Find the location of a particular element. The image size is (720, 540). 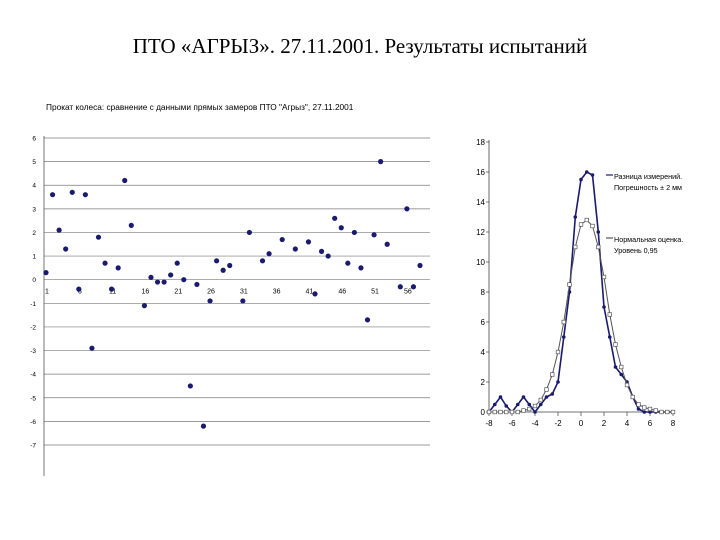

y-tick-label: -1 is located at coordinates (33, 304).